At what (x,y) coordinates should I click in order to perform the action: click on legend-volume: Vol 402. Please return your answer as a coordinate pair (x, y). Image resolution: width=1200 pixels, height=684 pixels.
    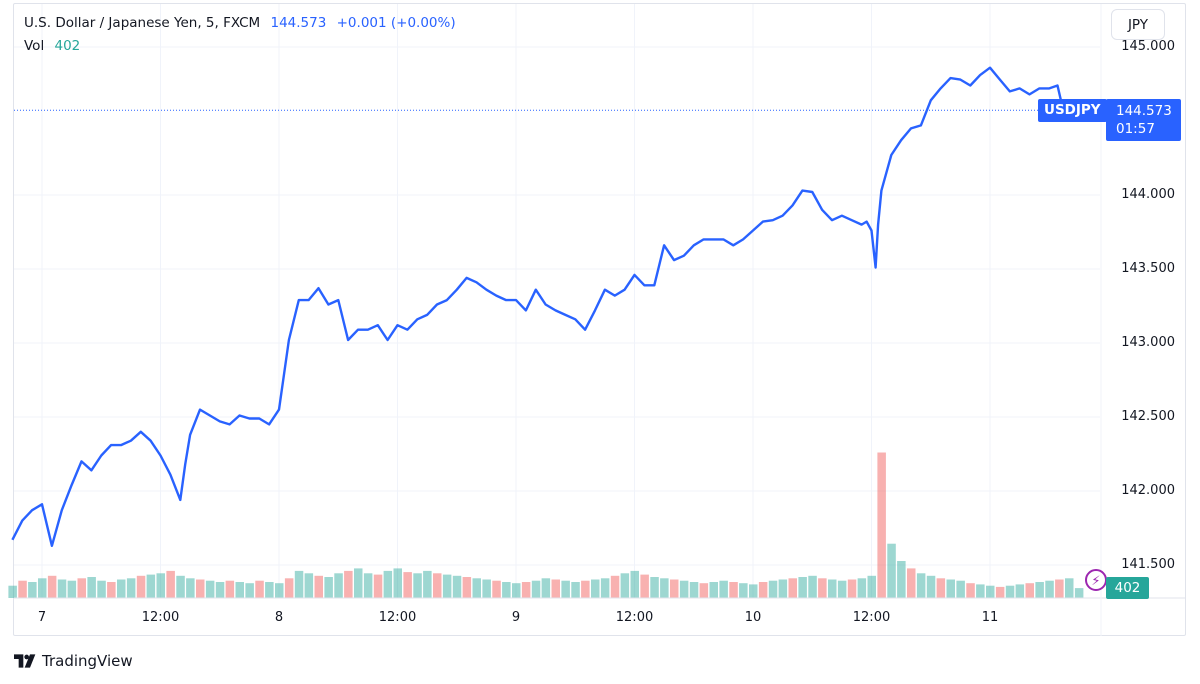
    Looking at the image, I should click on (52, 46).